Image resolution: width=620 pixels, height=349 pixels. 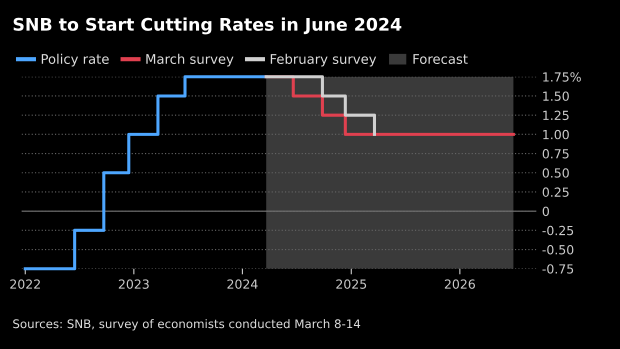 I want to click on y-tick-label: -0.25, so click(x=558, y=231).